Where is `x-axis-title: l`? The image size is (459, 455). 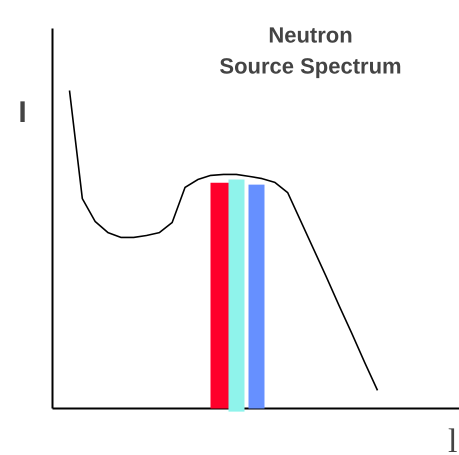
x-axis-title: l is located at coordinates (453, 439).